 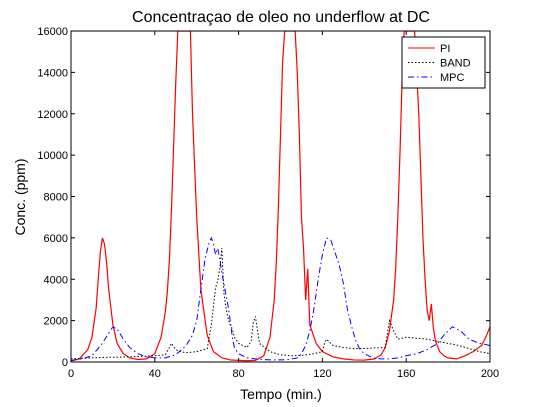 I want to click on y-tick-label: 4000, so click(x=56, y=280).